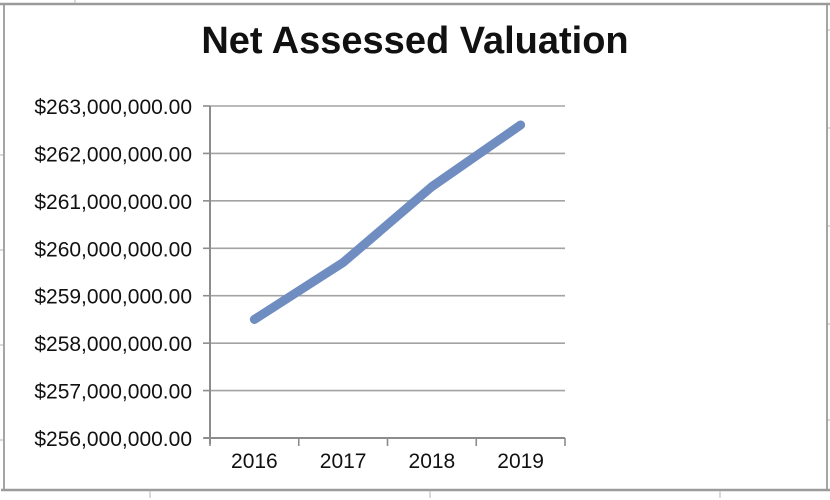 This screenshot has width=830, height=500. I want to click on y-axis-label: $256,000,000.00, so click(113, 439).